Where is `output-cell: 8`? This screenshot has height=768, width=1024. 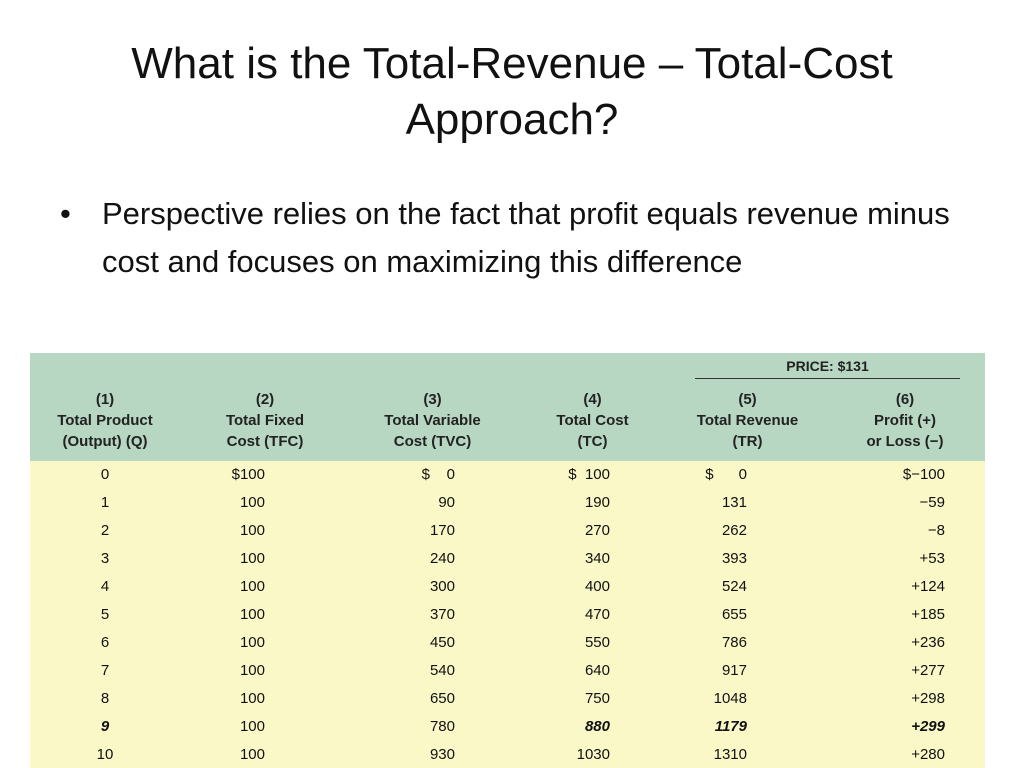 output-cell: 8 is located at coordinates (105, 698).